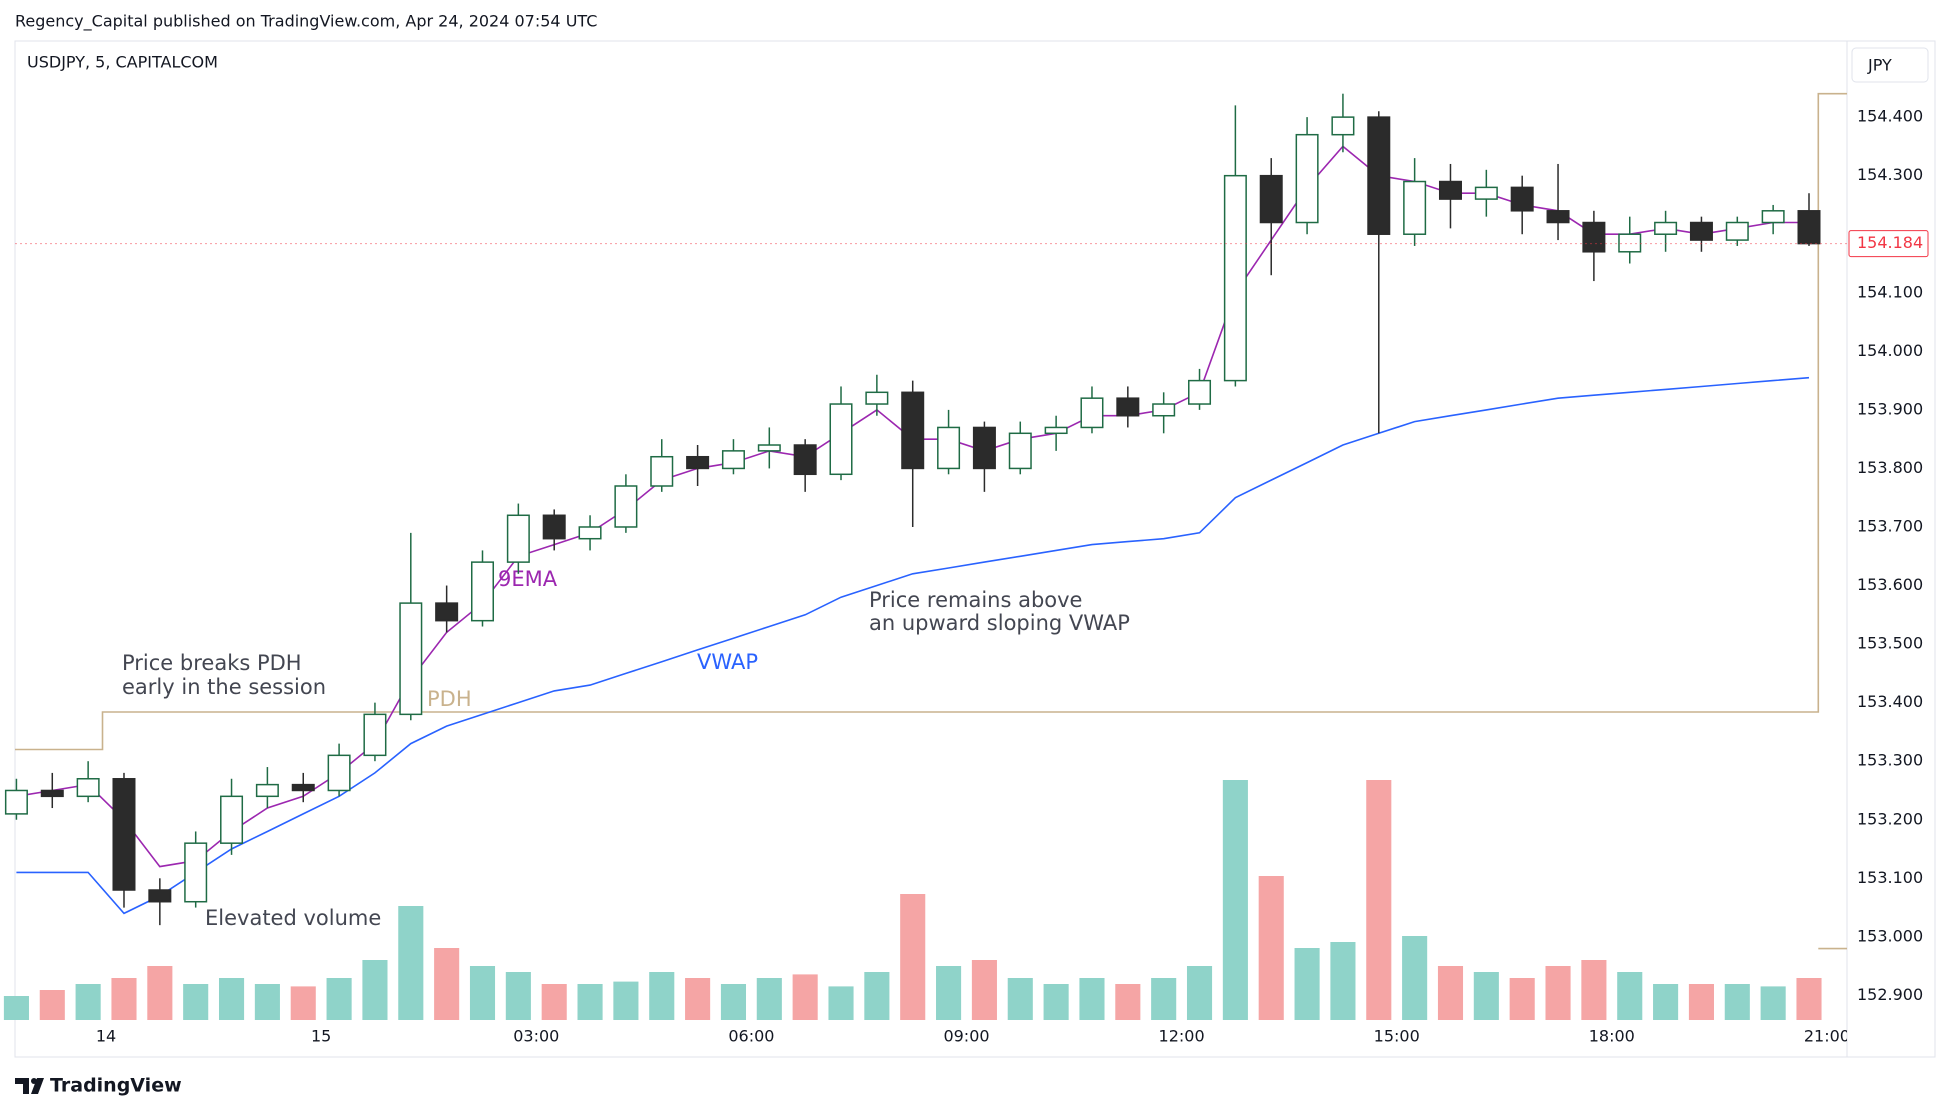  Describe the element at coordinates (1890, 291) in the screenshot. I see `y-tick-label: 154.100` at that location.